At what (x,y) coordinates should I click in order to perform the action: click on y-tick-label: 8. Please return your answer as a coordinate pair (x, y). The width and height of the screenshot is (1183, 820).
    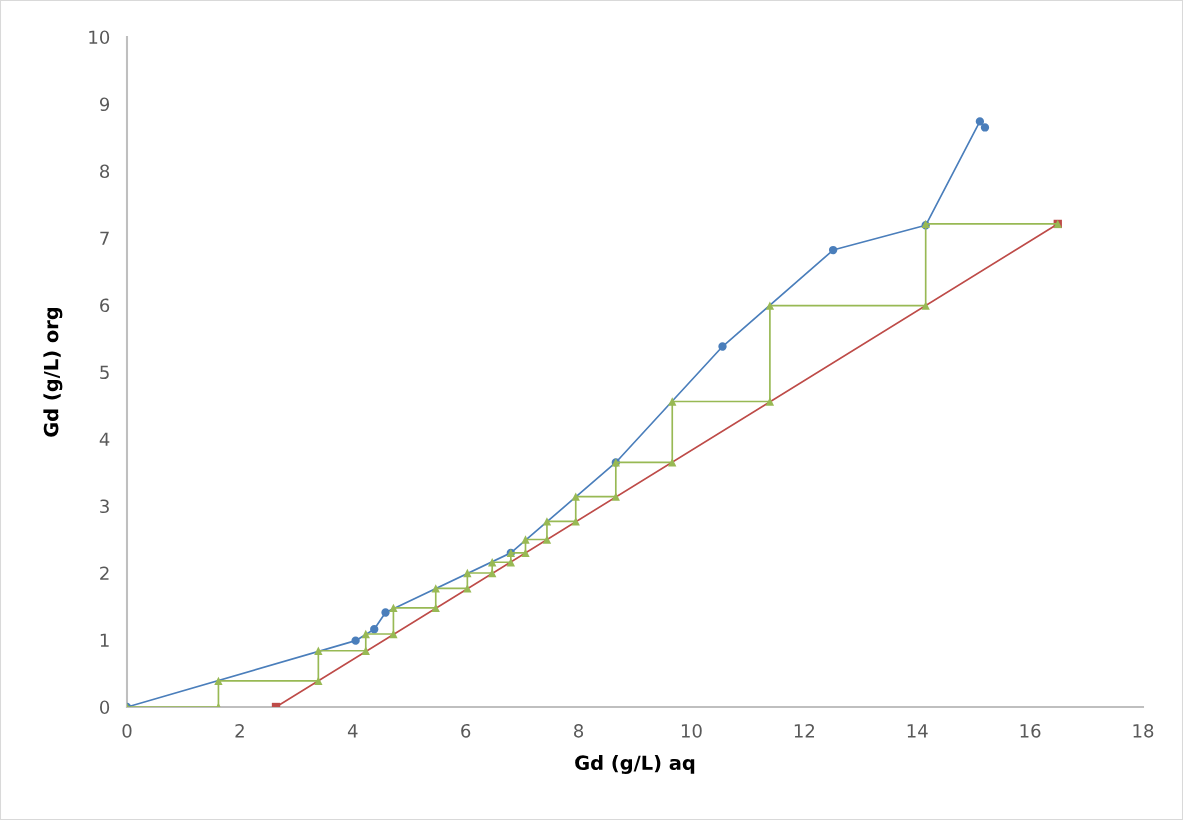
    Looking at the image, I should click on (105, 171).